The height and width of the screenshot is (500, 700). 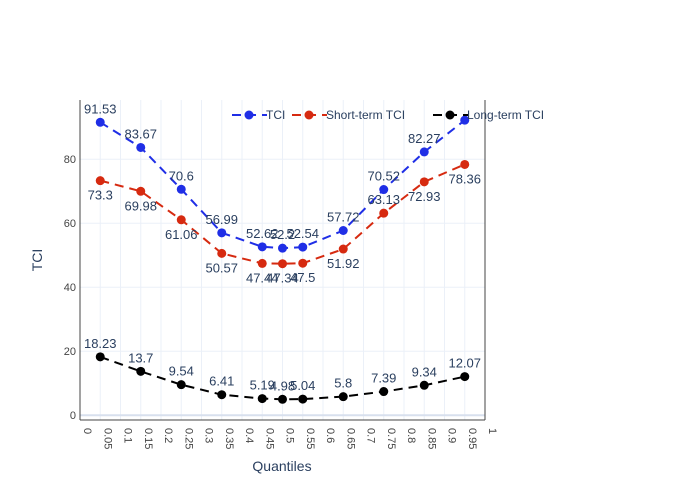 What do you see at coordinates (424, 371) in the screenshot?
I see `data-label: 9.34` at bounding box center [424, 371].